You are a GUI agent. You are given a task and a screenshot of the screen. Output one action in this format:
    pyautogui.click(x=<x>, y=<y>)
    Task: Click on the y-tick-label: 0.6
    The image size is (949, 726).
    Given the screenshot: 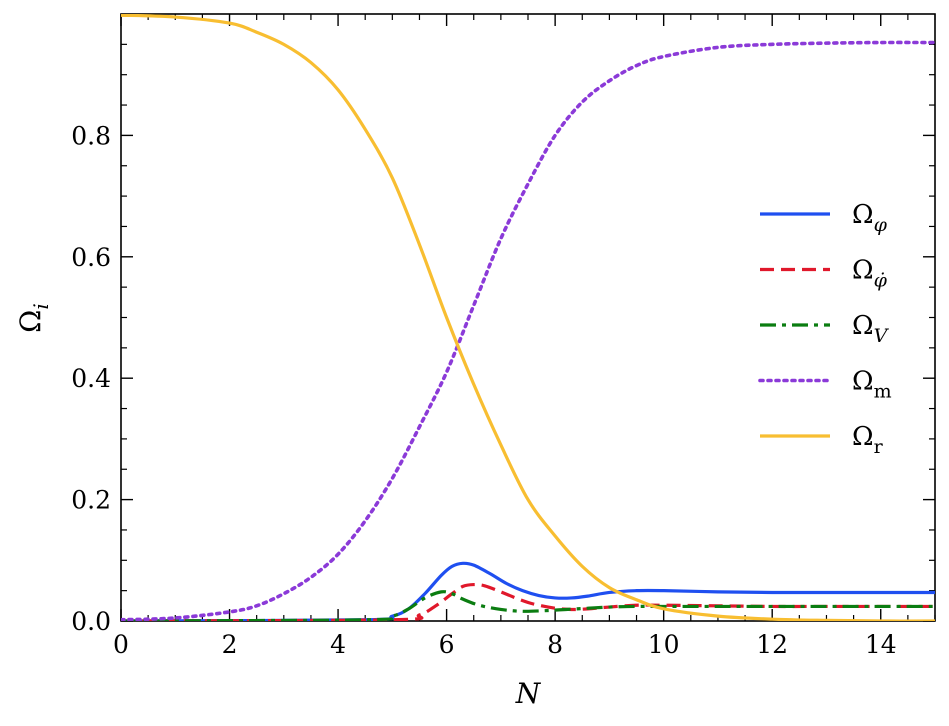 What is the action you would take?
    pyautogui.click(x=91, y=257)
    